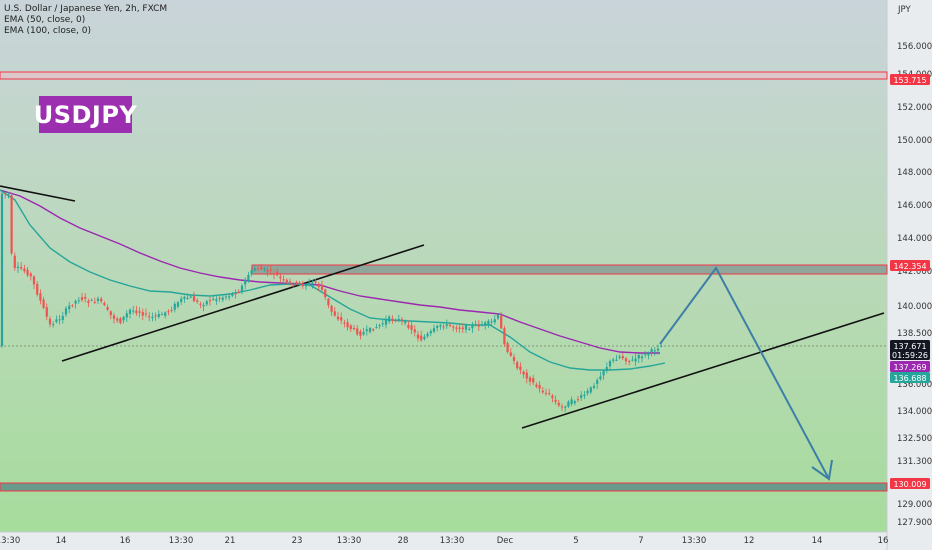  Describe the element at coordinates (914, 47) in the screenshot. I see `y-tick-label: 156.000` at that location.